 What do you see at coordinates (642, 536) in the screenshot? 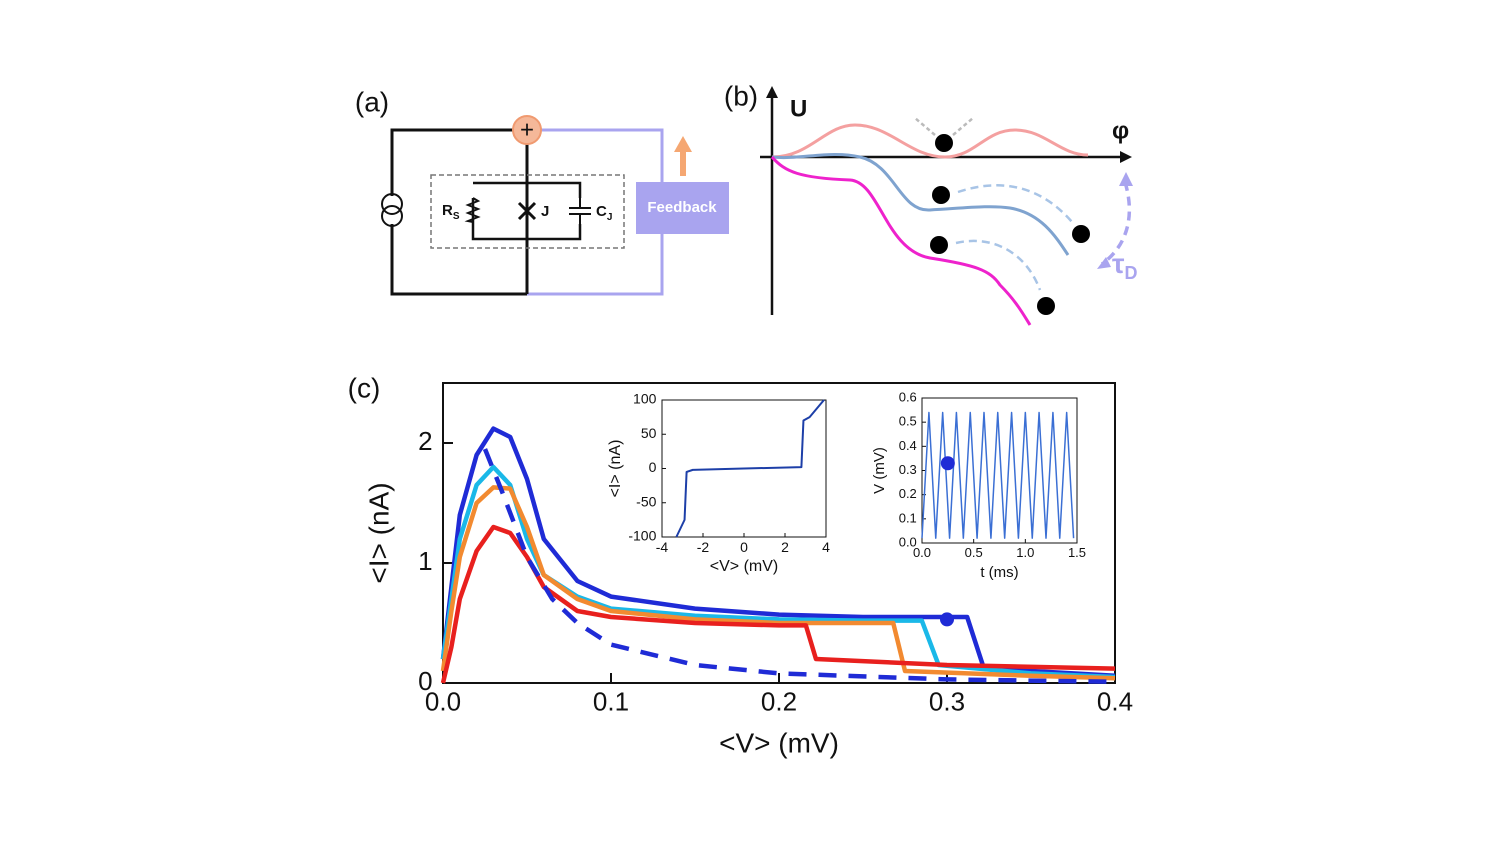
I see `y-tick-label: -100` at bounding box center [642, 536].